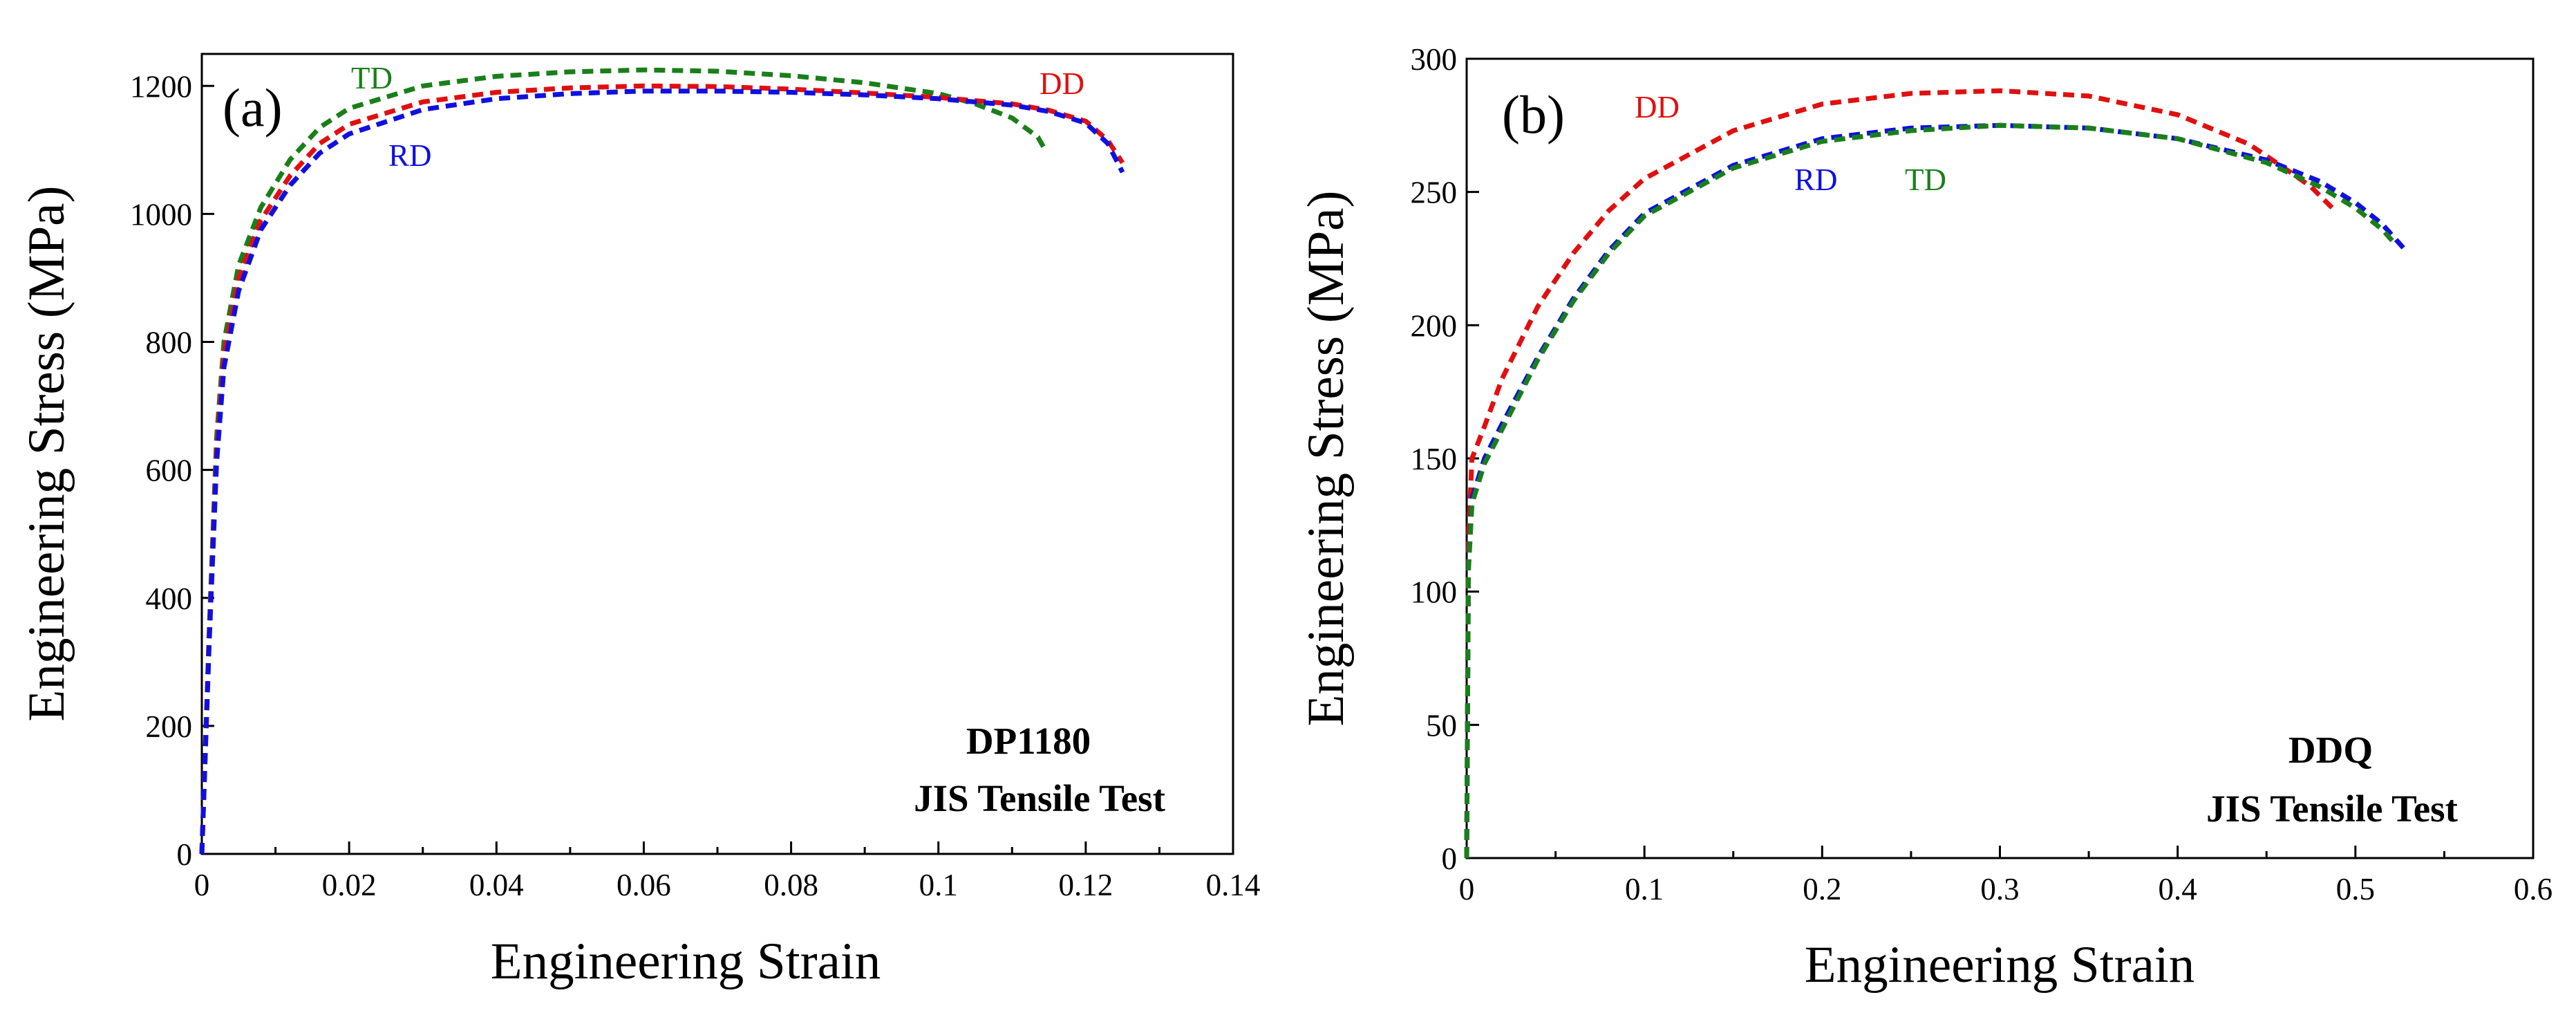 The height and width of the screenshot is (1024, 2576). What do you see at coordinates (1816, 179) in the screenshot?
I see `series-label-b-rd: RD` at bounding box center [1816, 179].